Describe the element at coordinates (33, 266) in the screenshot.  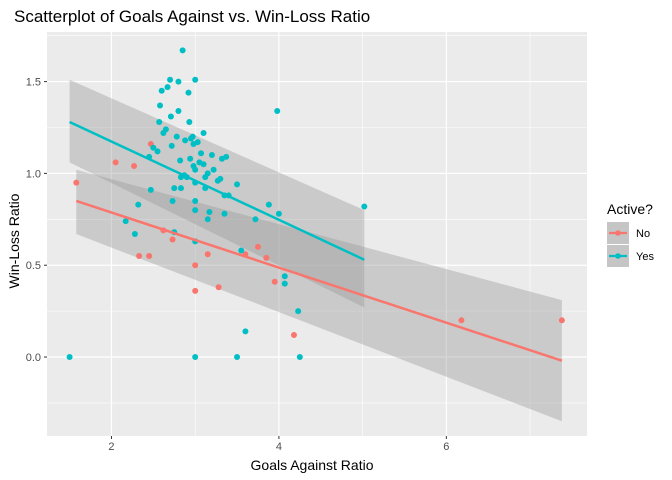
I see `y-tick-label: 0.5` at that location.